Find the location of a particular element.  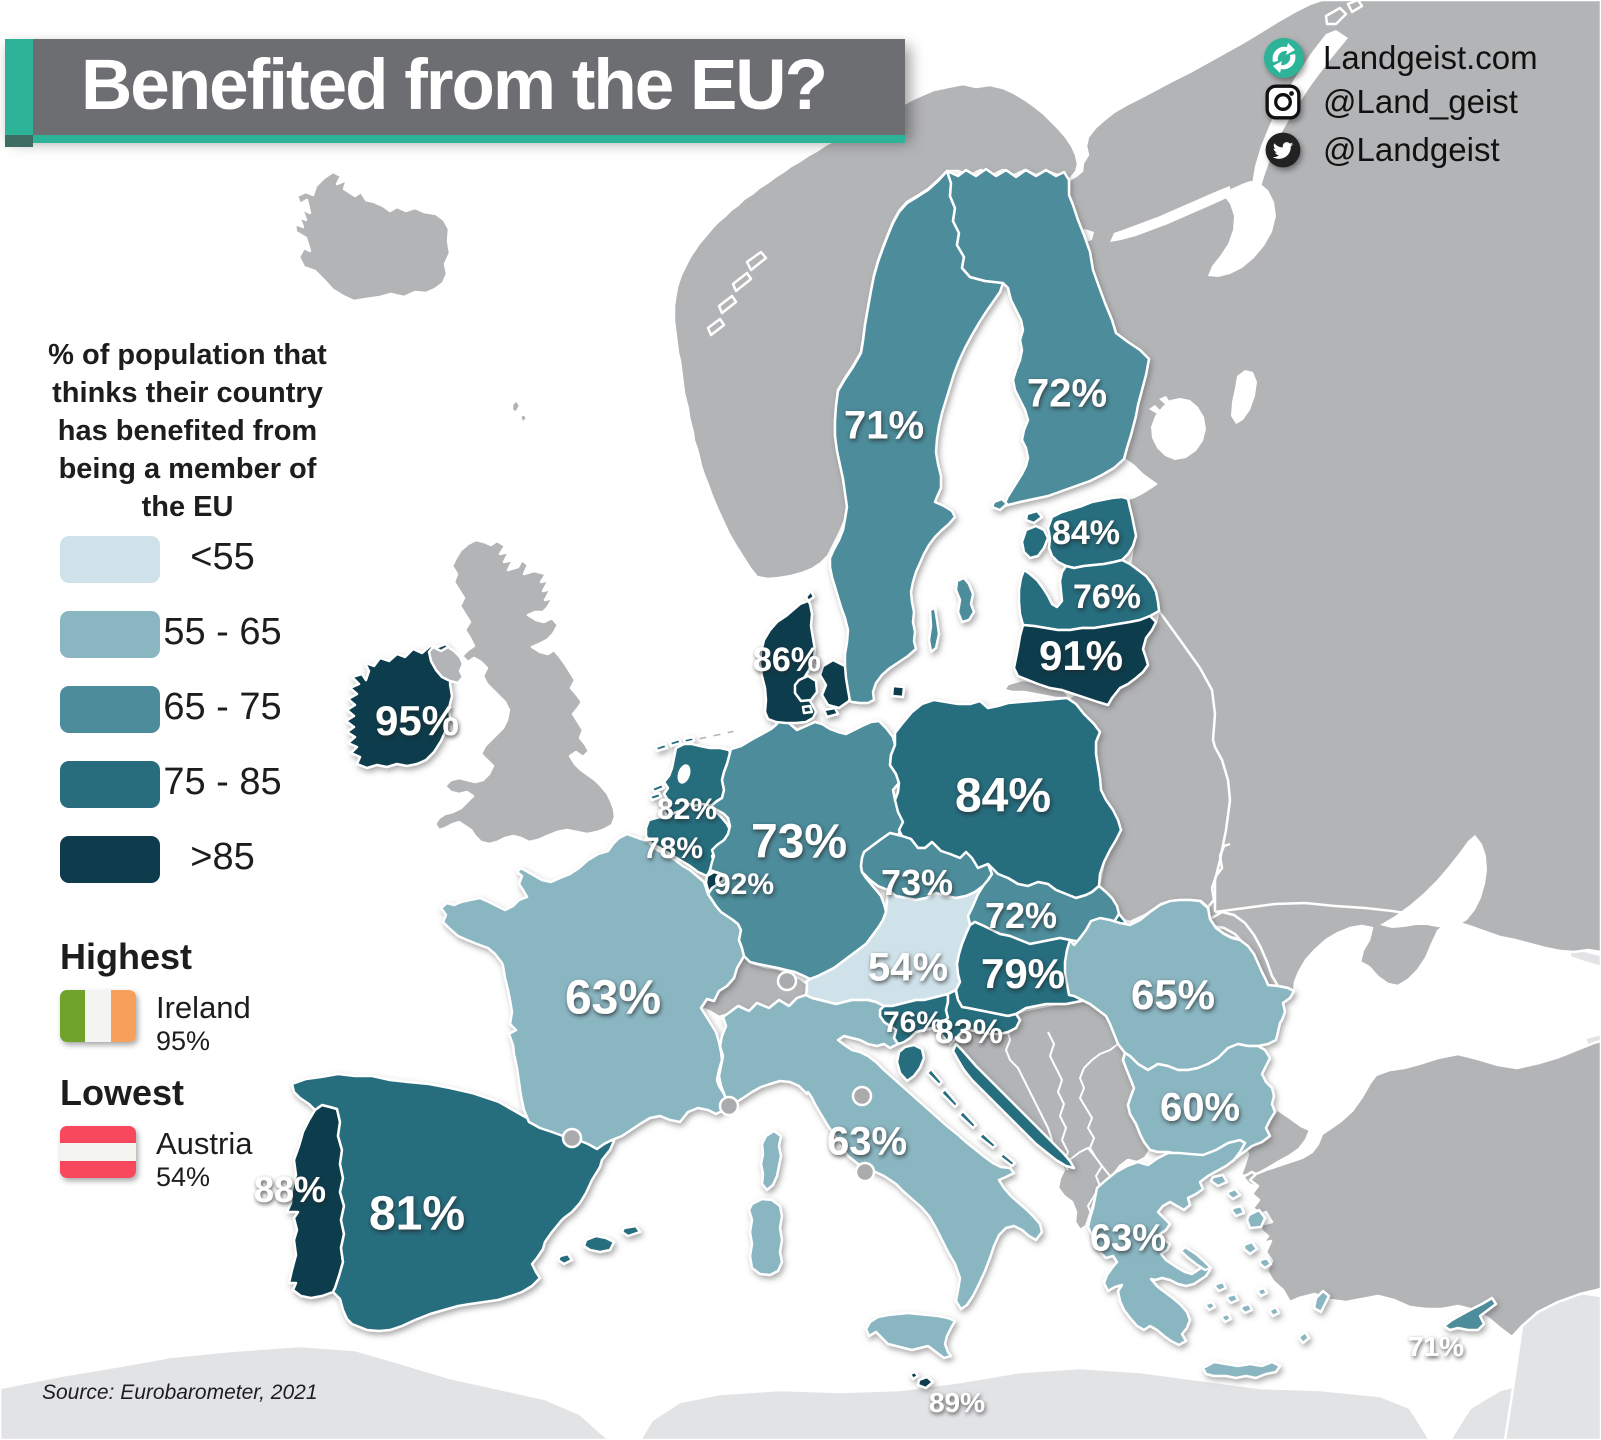

svg-text: 88% is located at coordinates (290, 1189).